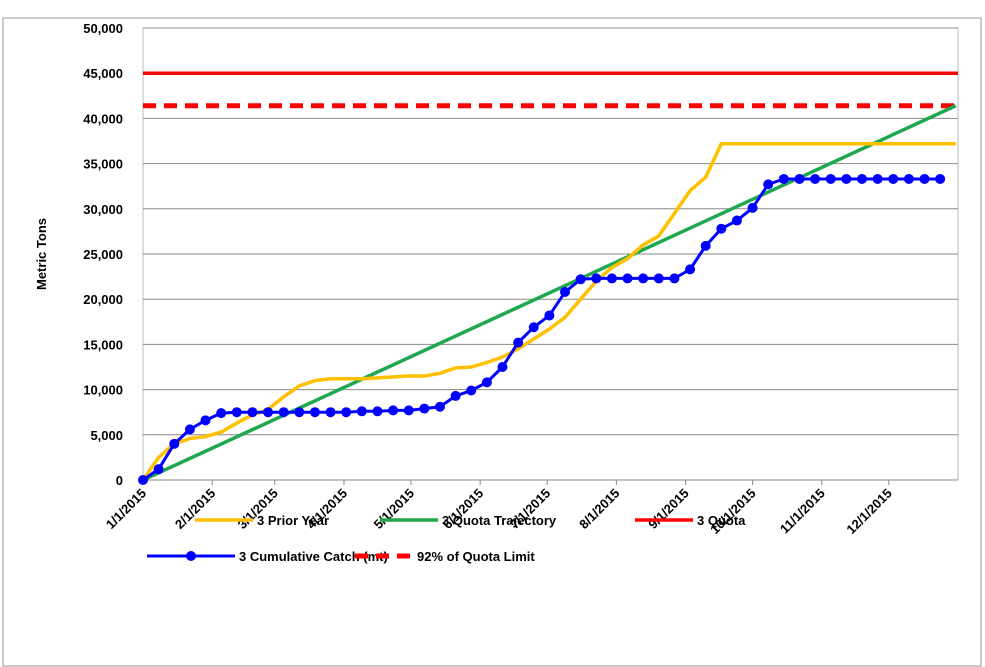  What do you see at coordinates (103, 209) in the screenshot?
I see `y-tick-label: 30,000` at bounding box center [103, 209].